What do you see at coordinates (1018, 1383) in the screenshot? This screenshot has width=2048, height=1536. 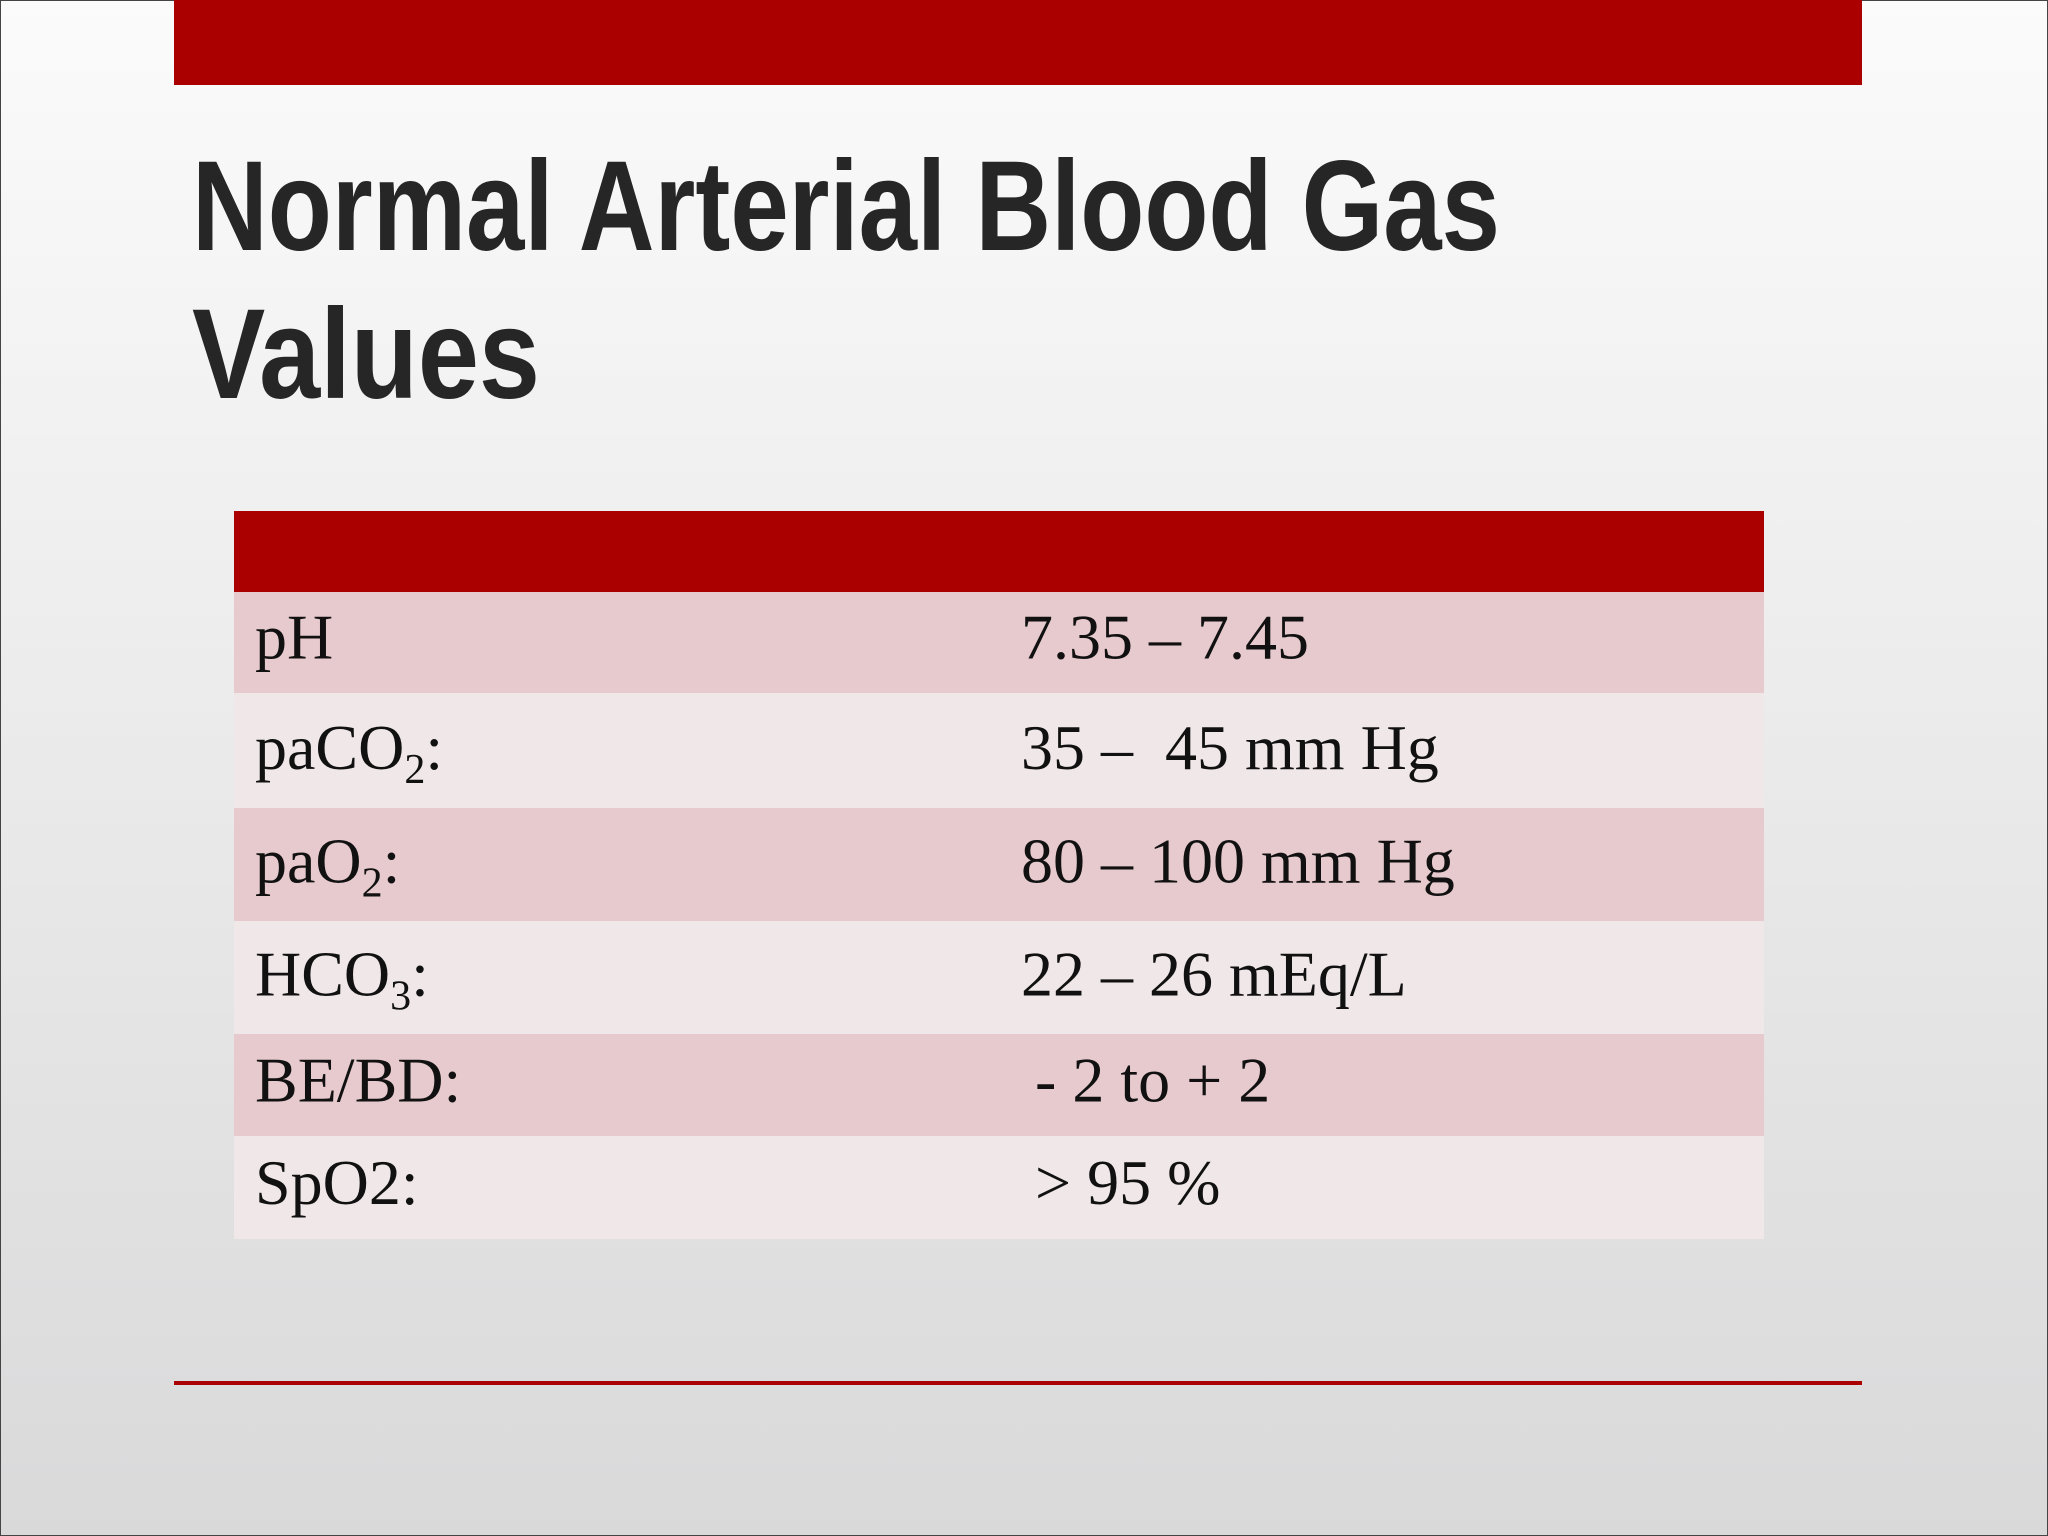 I see `bottom-rule` at bounding box center [1018, 1383].